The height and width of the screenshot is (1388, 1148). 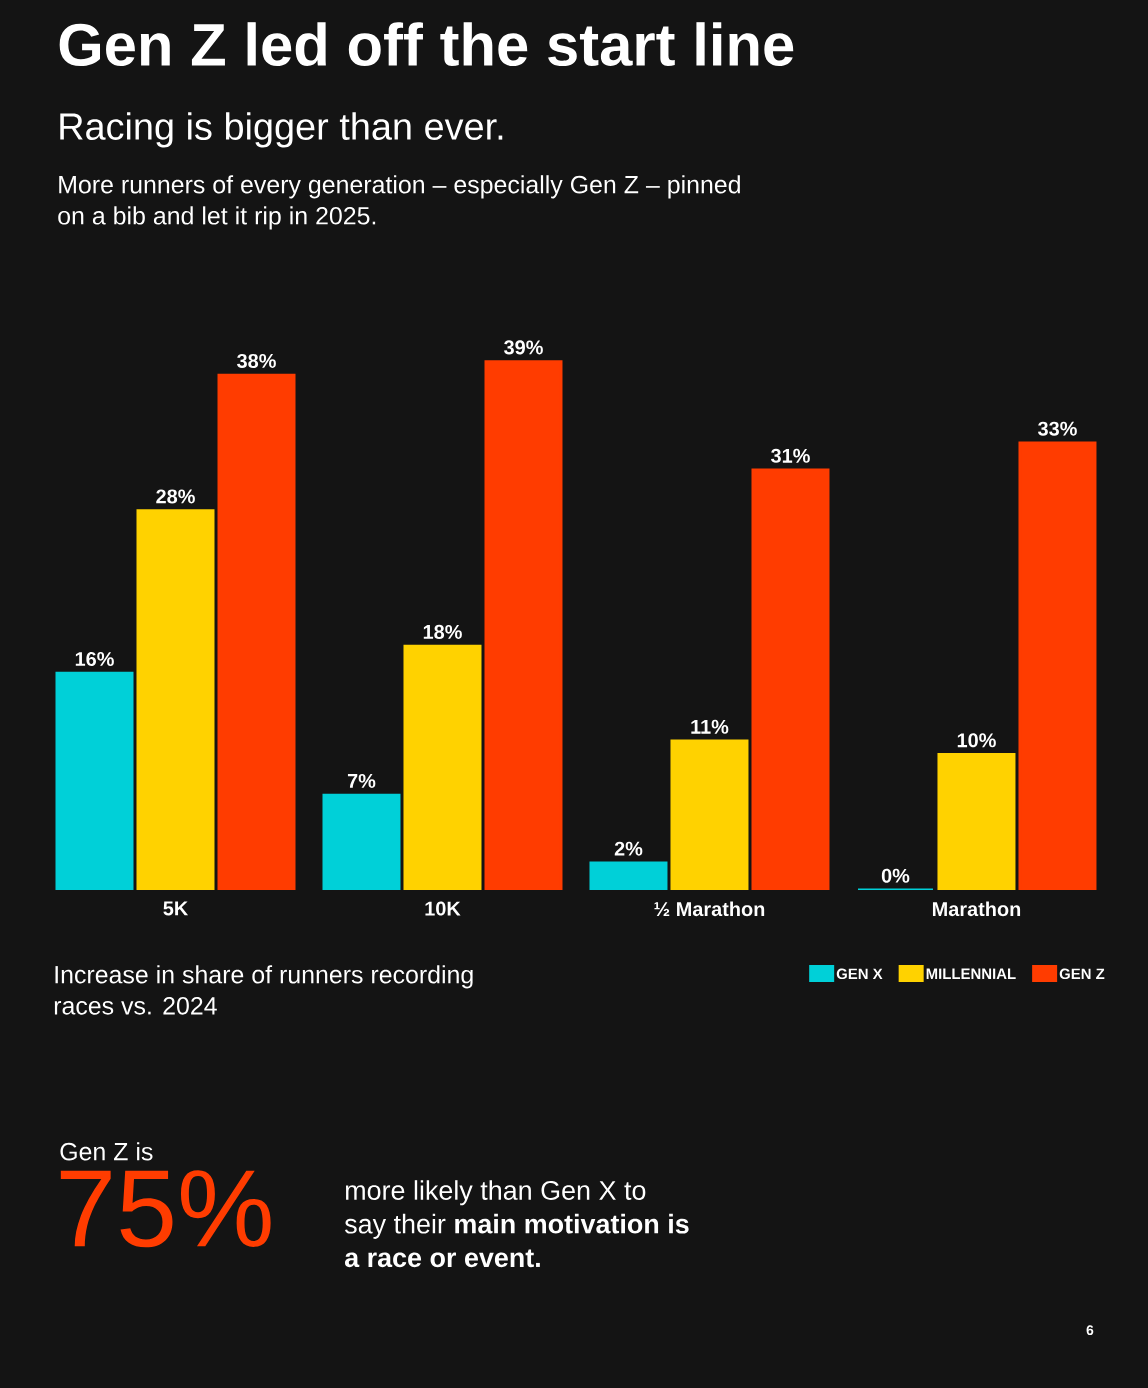 What do you see at coordinates (442, 631) in the screenshot?
I see `data-label: 18%` at bounding box center [442, 631].